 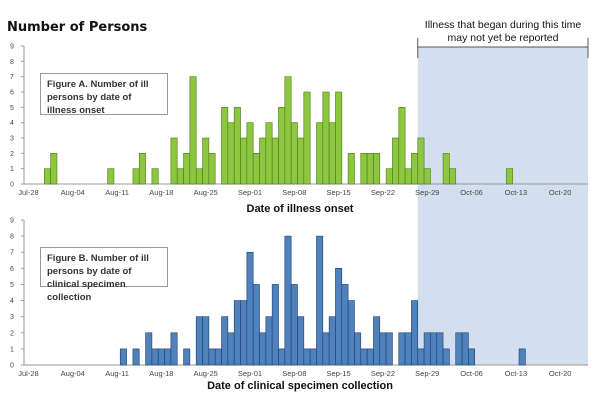 What do you see at coordinates (560, 192) in the screenshot?
I see `figure-a-x-tick-label: Oct-20` at bounding box center [560, 192].